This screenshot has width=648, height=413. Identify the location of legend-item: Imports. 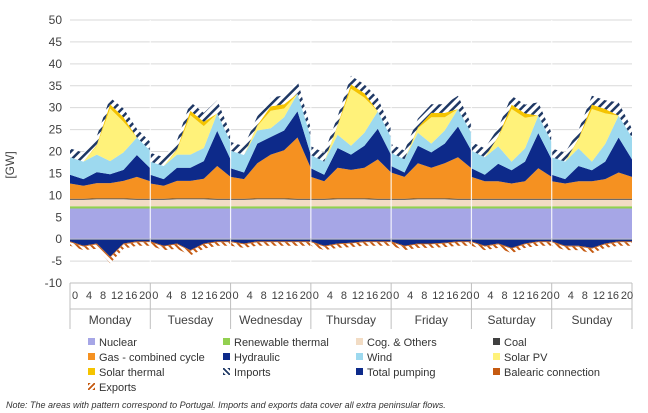
(247, 373).